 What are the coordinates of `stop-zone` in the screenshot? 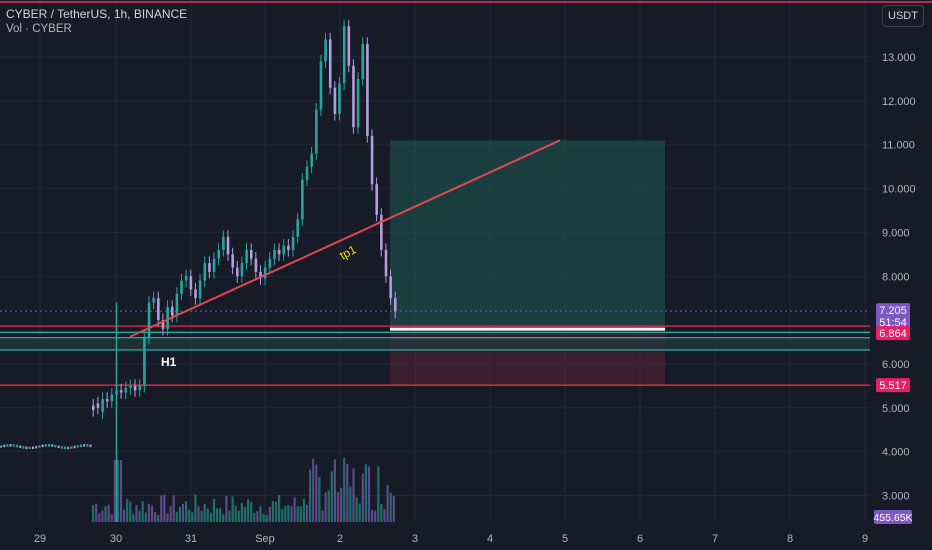 It's located at (527, 356).